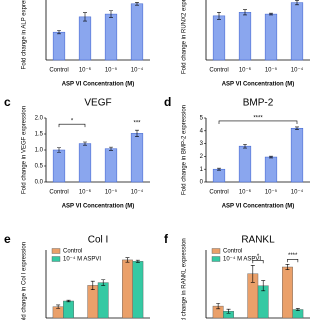  I want to click on panel-letter: d, so click(167, 102).